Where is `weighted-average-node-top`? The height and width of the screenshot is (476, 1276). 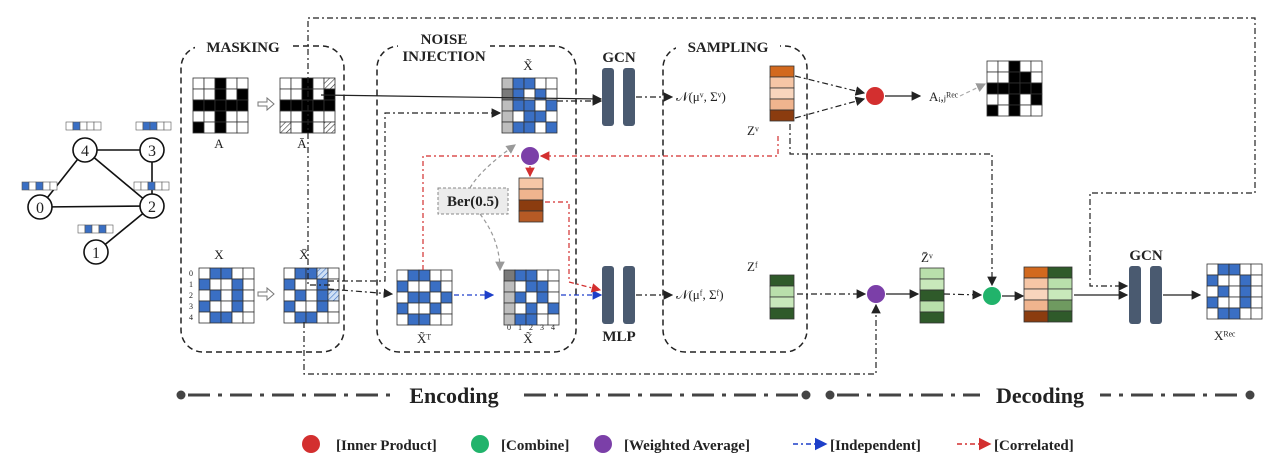 weighted-average-node-top is located at coordinates (530, 156).